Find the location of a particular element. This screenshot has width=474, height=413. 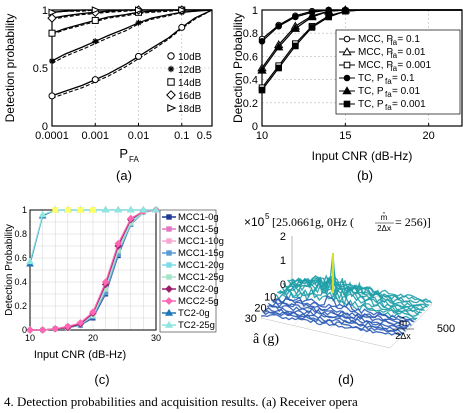

panel-d-title-main: [25.0661g, 0Hz ( is located at coordinates (313, 222).